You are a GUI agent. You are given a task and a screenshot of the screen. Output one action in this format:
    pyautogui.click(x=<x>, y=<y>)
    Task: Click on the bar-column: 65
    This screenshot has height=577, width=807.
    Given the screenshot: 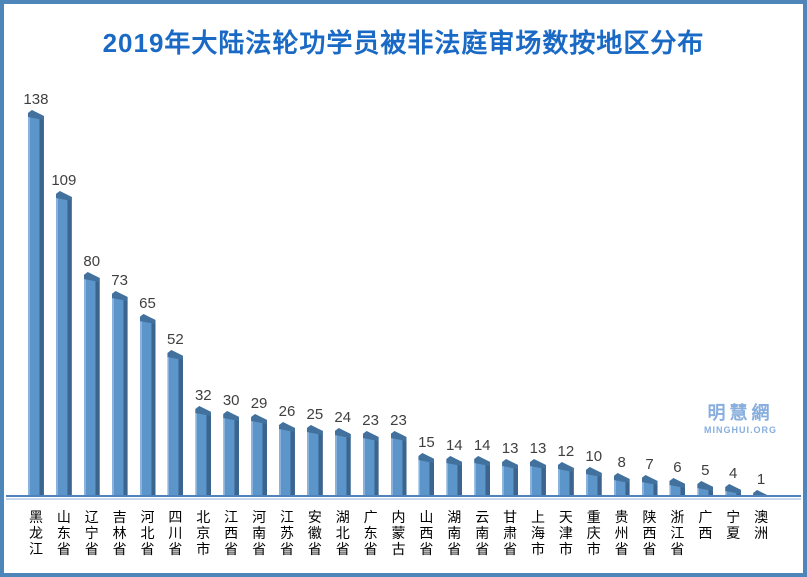 What is the action you would take?
    pyautogui.click(x=148, y=395)
    